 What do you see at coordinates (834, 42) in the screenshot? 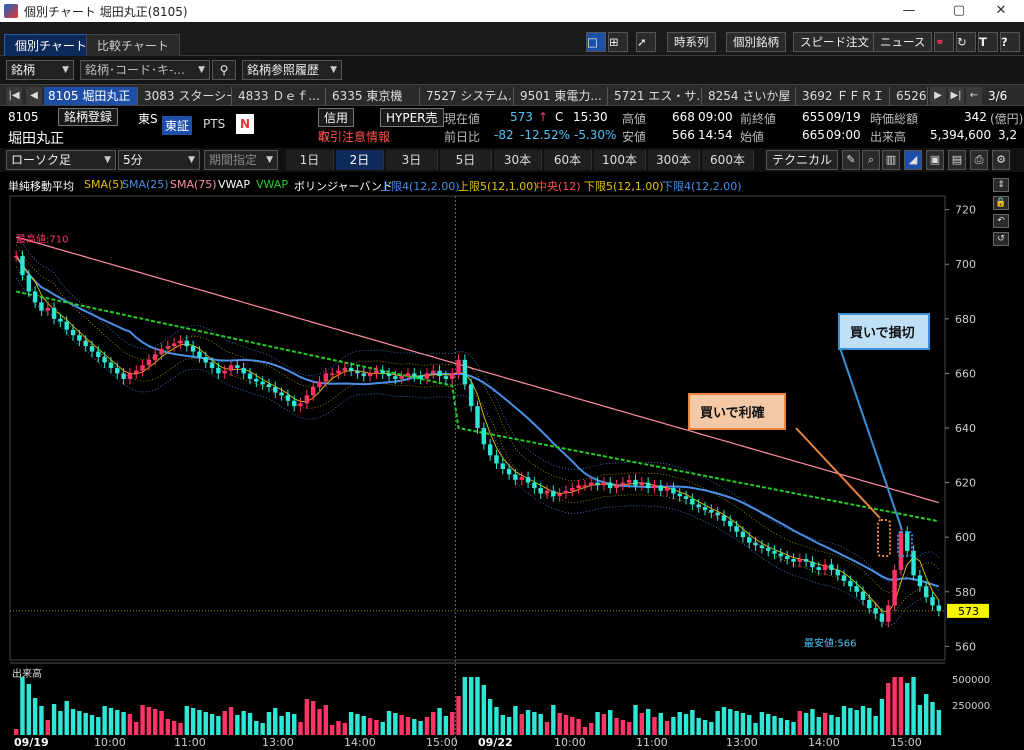
I see `speed-order-button: スピード注文` at bounding box center [834, 42].